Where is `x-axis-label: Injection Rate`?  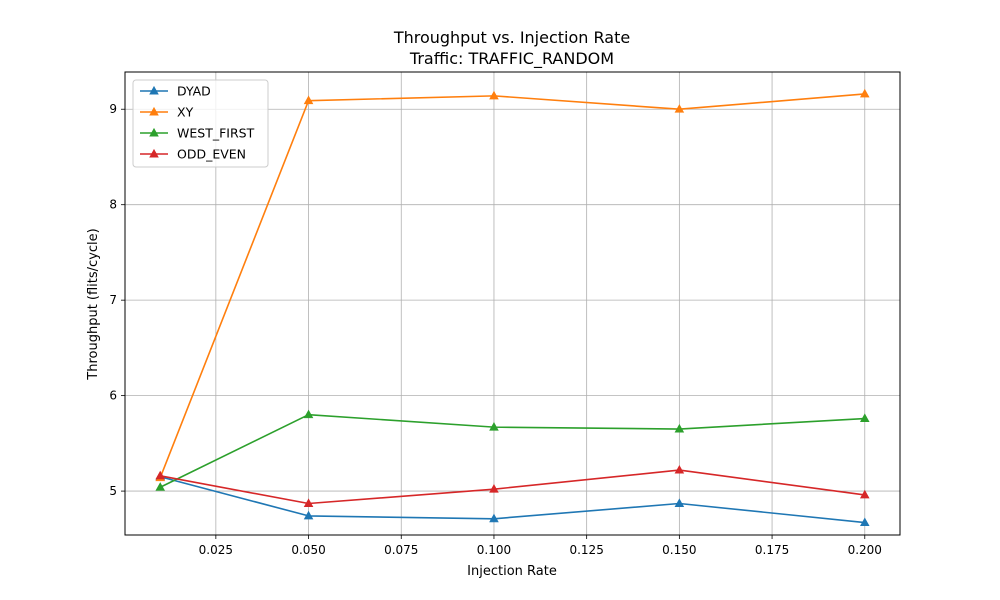 x-axis-label: Injection Rate is located at coordinates (512, 571).